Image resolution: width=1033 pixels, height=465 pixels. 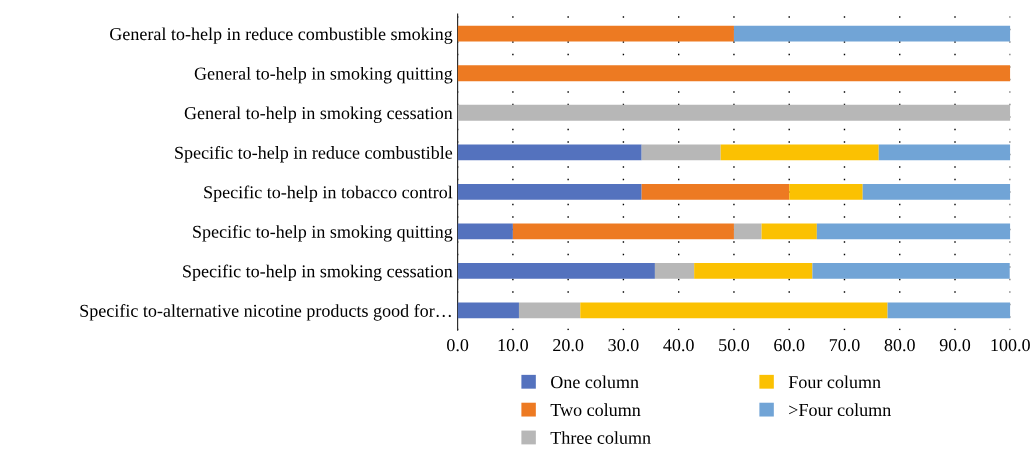 What do you see at coordinates (623, 345) in the screenshot?
I see `x-tick-label: 30.0` at bounding box center [623, 345].